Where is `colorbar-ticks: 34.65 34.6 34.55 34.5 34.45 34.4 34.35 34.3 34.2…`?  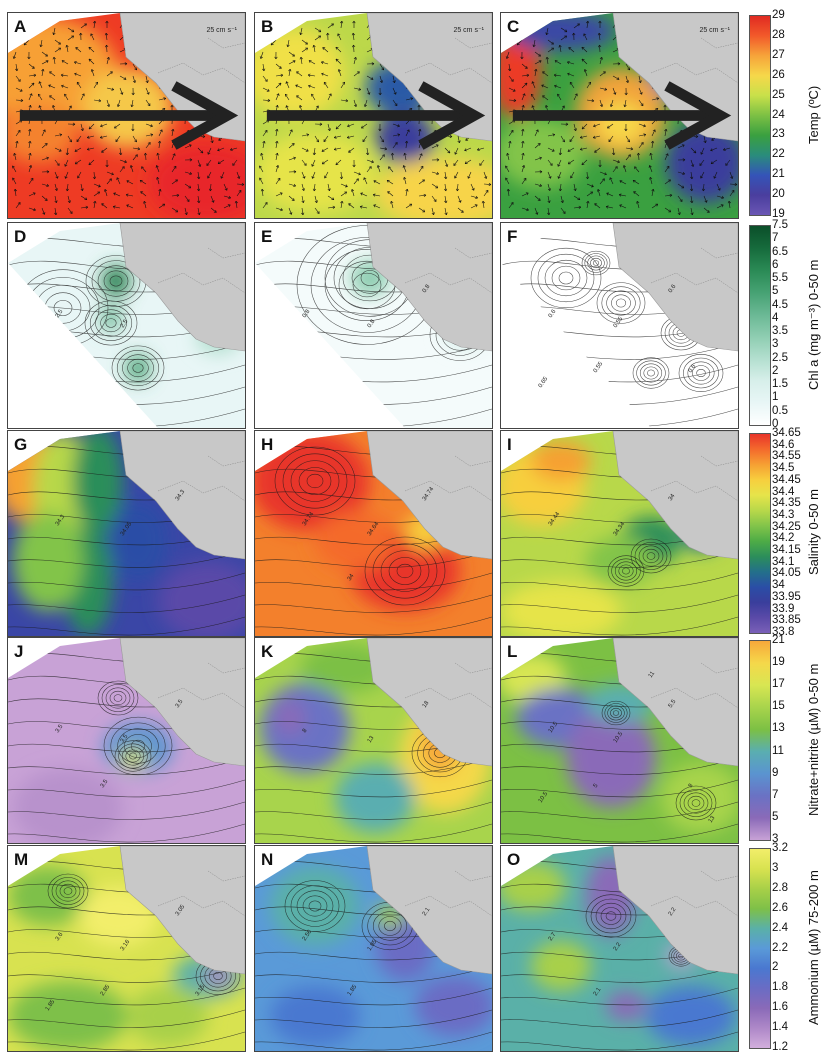
colorbar-ticks: 34.65 34.6 34.55 34.5 34.45 34.4 34.35 34.3 34.2… is located at coordinates (787, 532).